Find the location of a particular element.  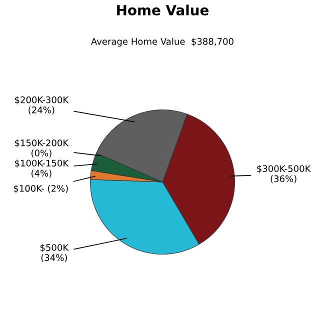

slice-label: $100K-150K is located at coordinates (42, 164).